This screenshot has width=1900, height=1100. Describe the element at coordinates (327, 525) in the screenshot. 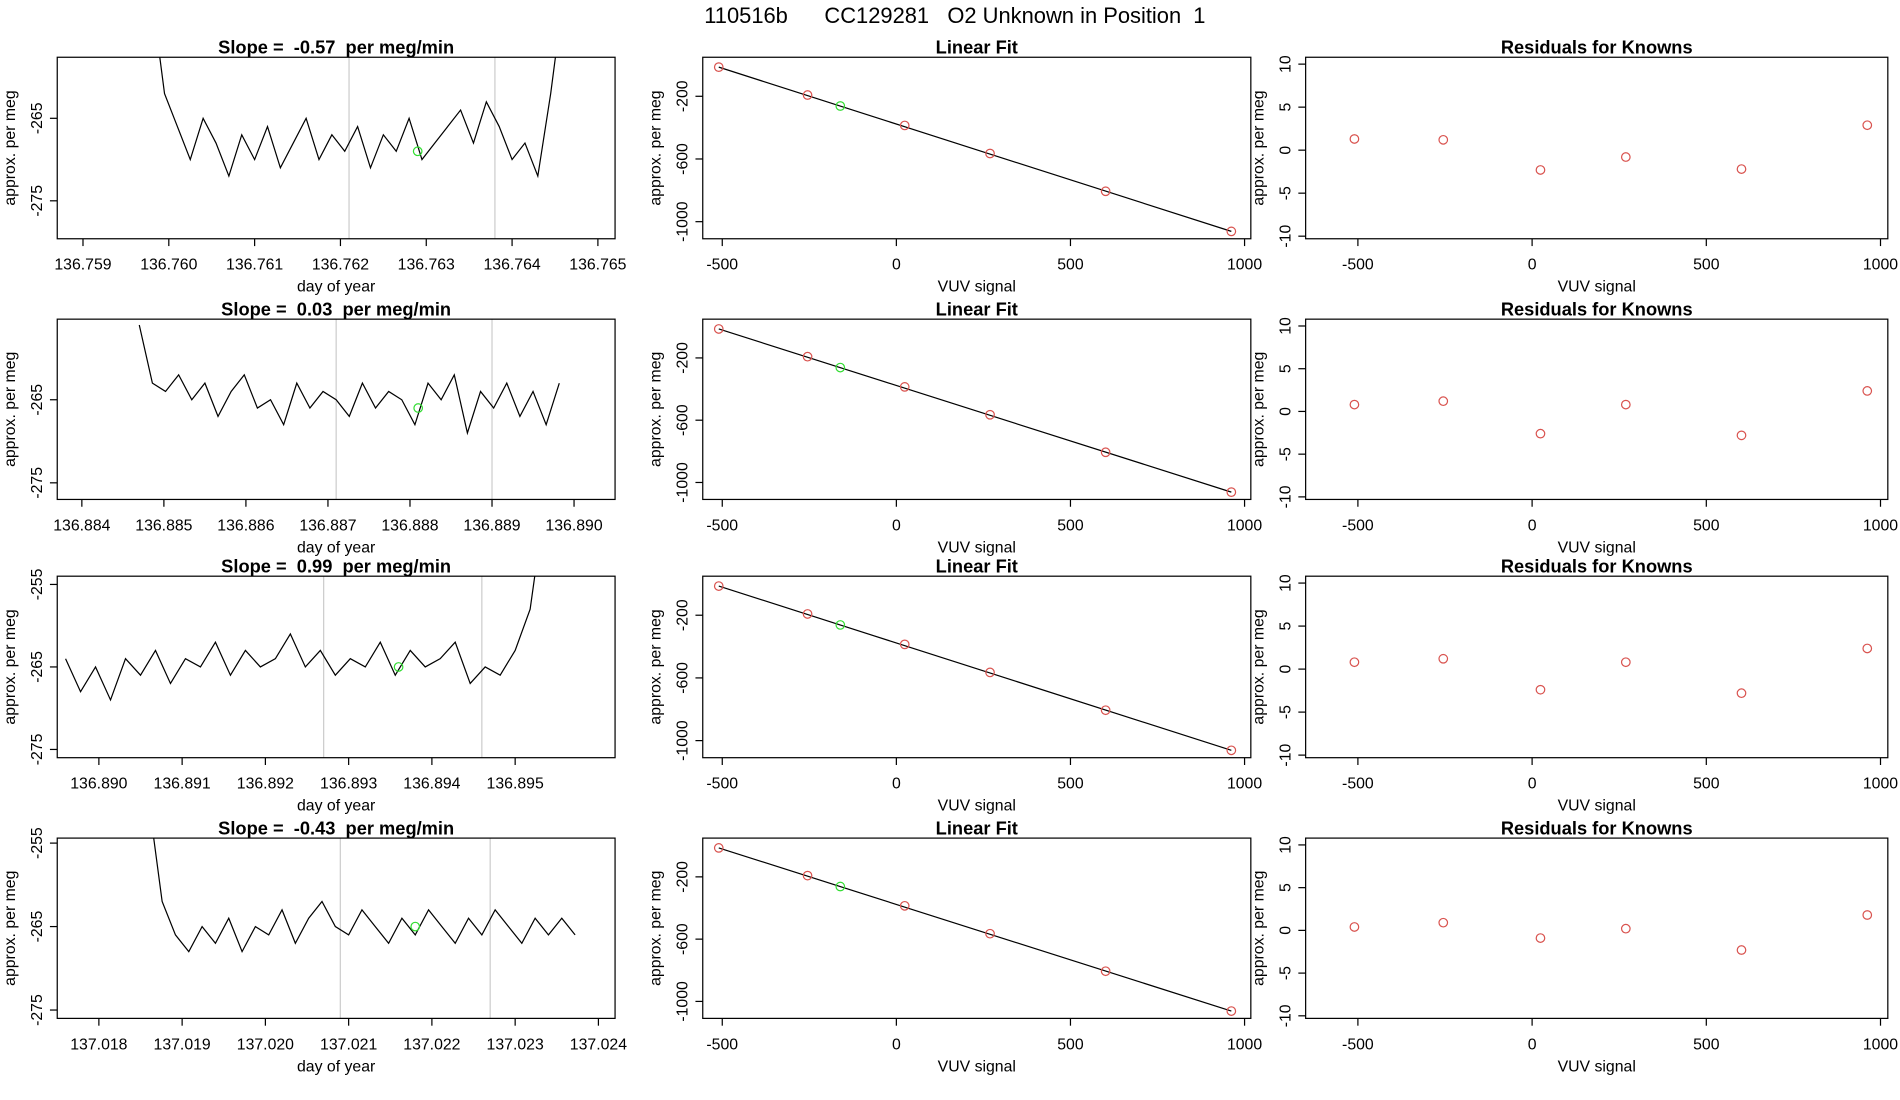

I see `x-tick-label: 136.887` at that location.